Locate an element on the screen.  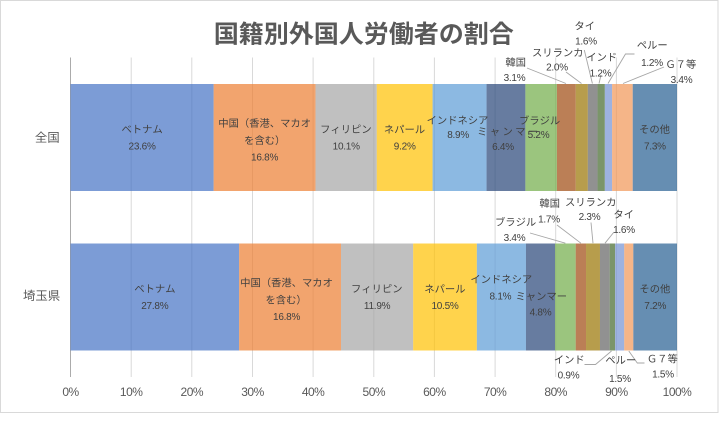
svg-text: 10.5% is located at coordinates (444, 306).